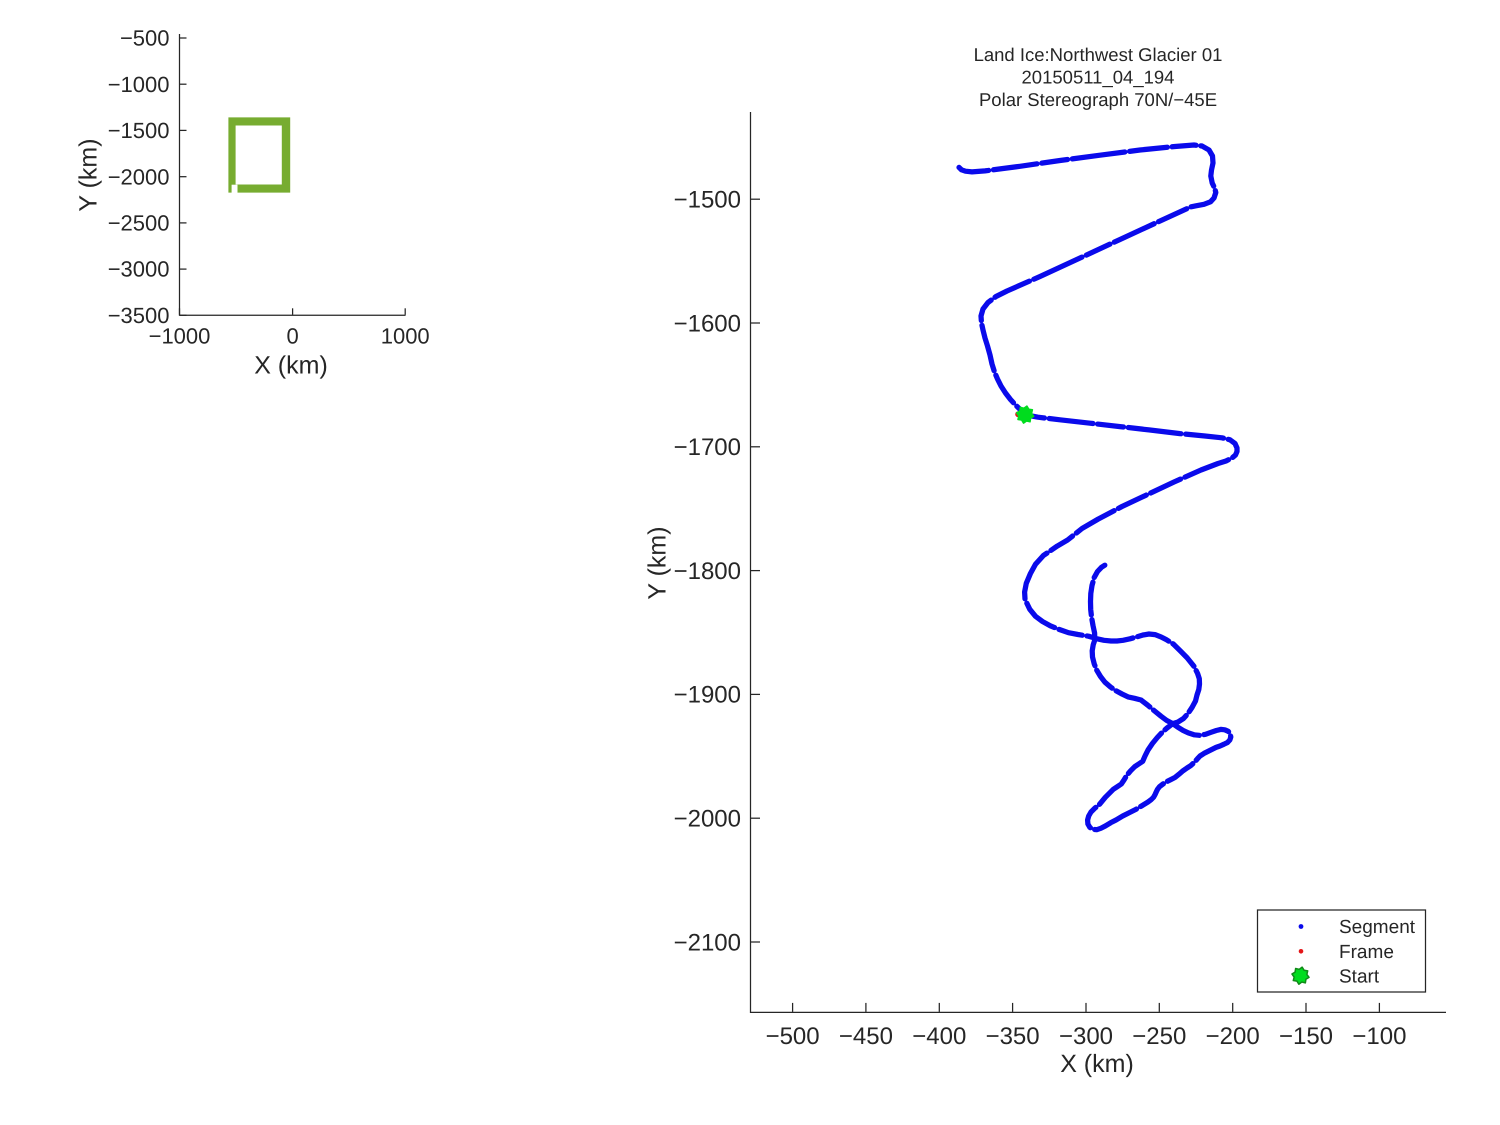  What do you see at coordinates (1306, 1036) in the screenshot?
I see `svg-text: −150` at bounding box center [1306, 1036].